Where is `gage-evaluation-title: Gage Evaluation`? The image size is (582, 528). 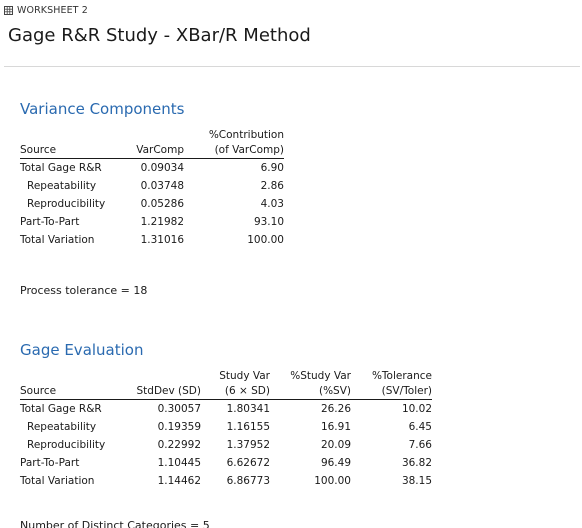 gage-evaluation-title: Gage Evaluation is located at coordinates (82, 350).